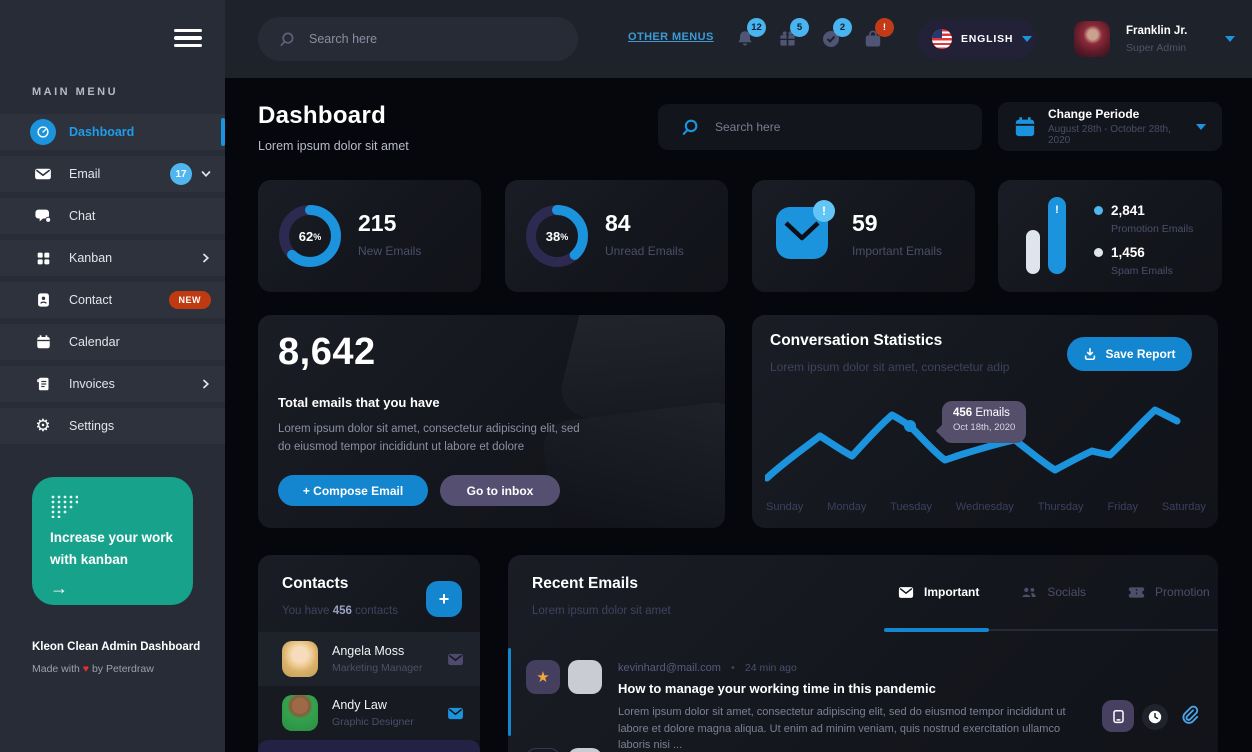 The image size is (1252, 752). I want to click on card-title: Conversation Statistics, so click(856, 340).